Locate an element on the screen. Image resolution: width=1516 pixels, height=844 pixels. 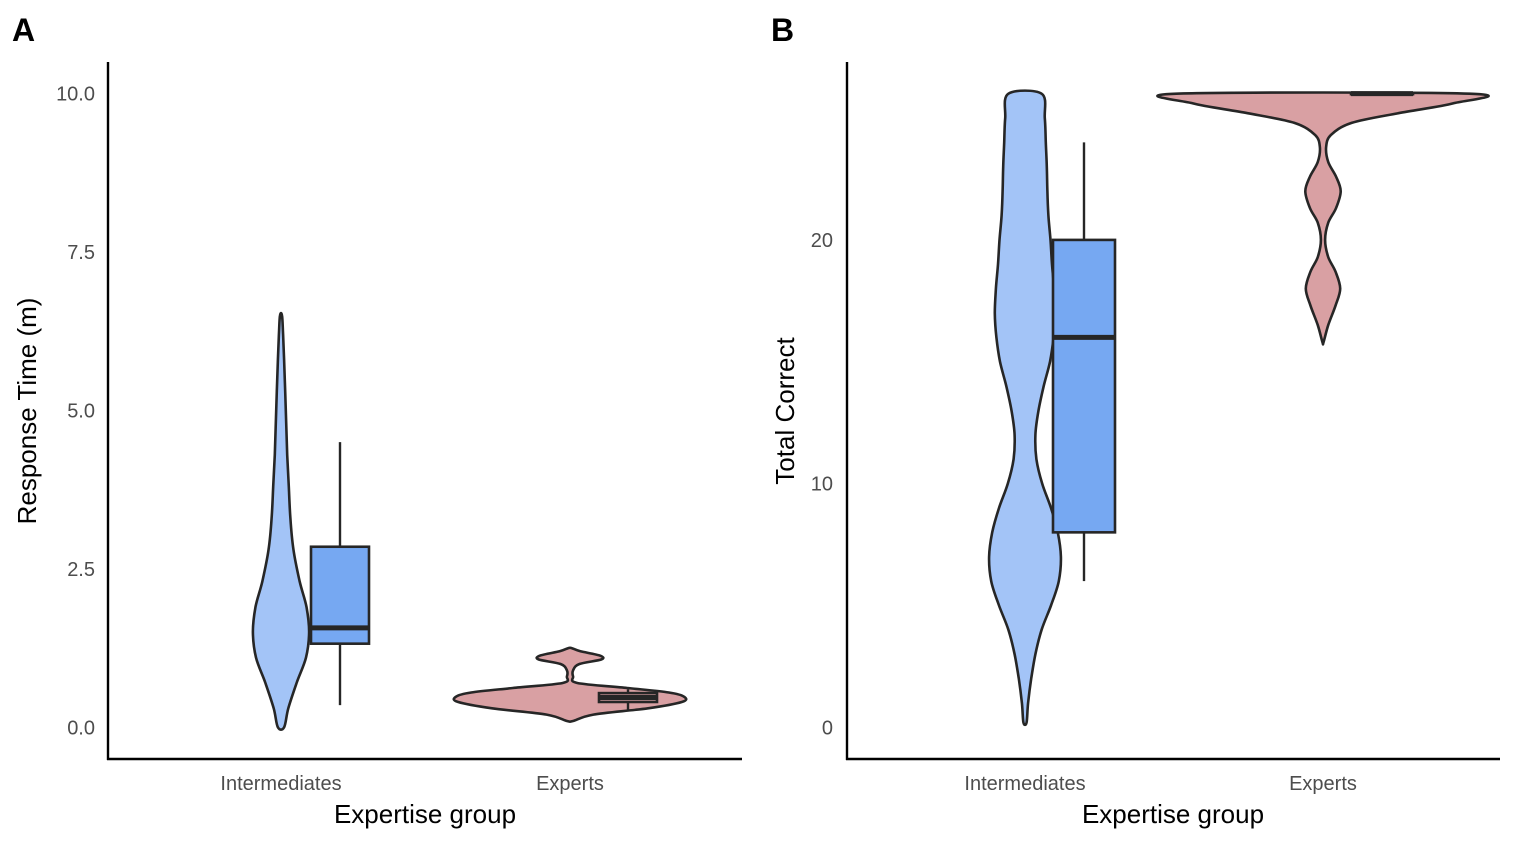
panel-b-y-ticks: 0 10 20 is located at coordinates (822, 484).